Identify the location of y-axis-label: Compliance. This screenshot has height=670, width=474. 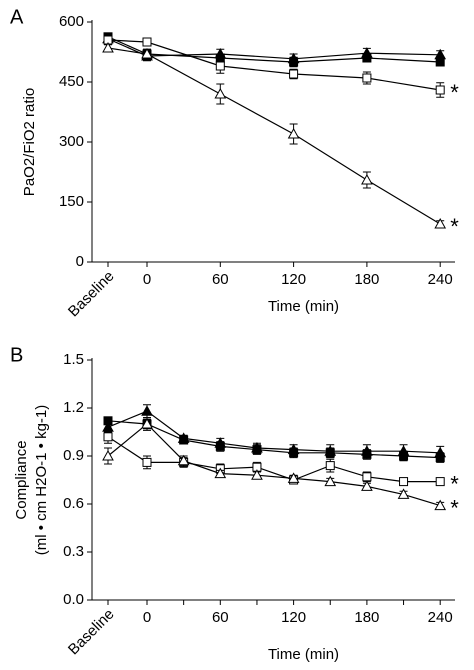
(21, 479).